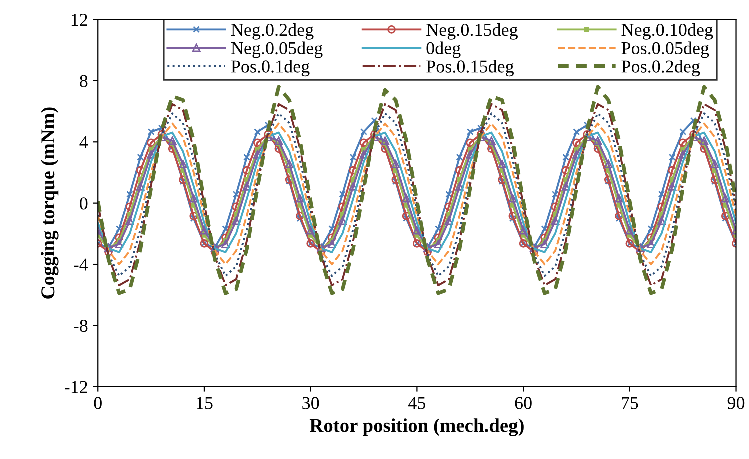  I want to click on x-tick-label: 90, so click(736, 403).